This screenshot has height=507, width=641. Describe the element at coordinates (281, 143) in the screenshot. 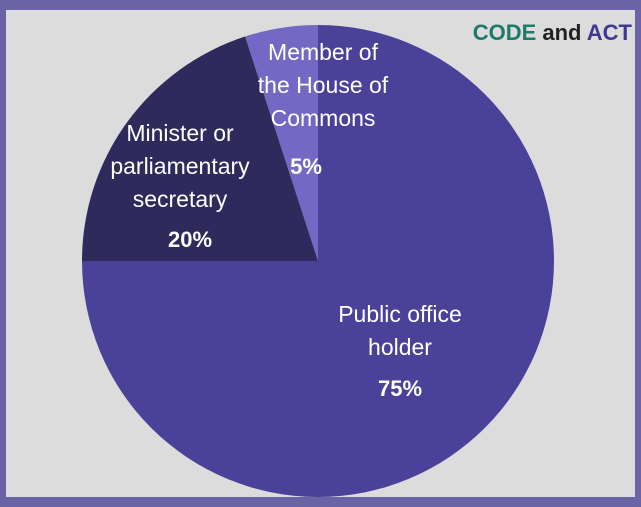

I see `pie-slice` at that location.